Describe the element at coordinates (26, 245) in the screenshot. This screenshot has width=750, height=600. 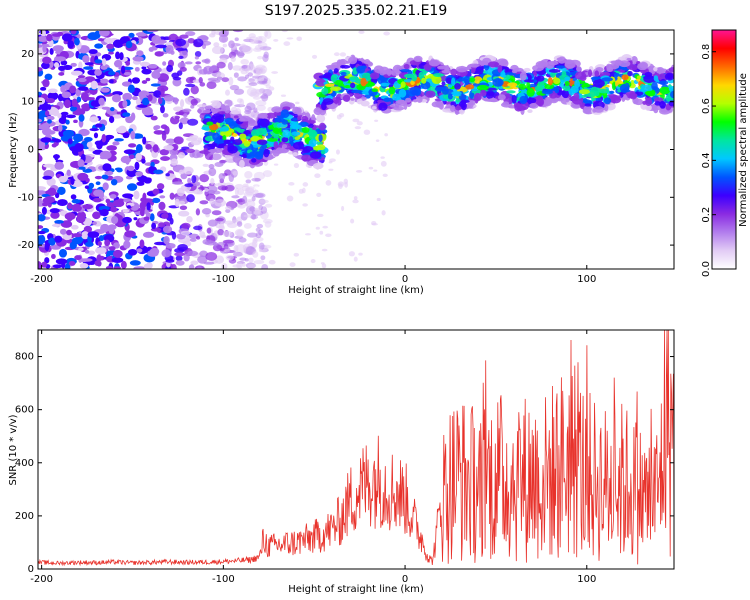
I see `spectrogram-y-tick-label: -20` at that location.